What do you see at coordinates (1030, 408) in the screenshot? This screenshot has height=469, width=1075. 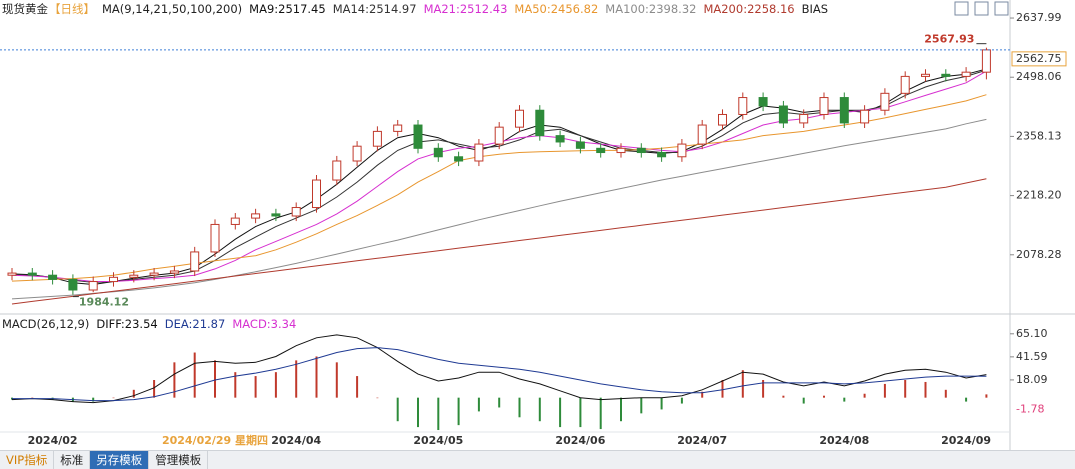 I see `macd-current-label: -1.78` at bounding box center [1030, 408].